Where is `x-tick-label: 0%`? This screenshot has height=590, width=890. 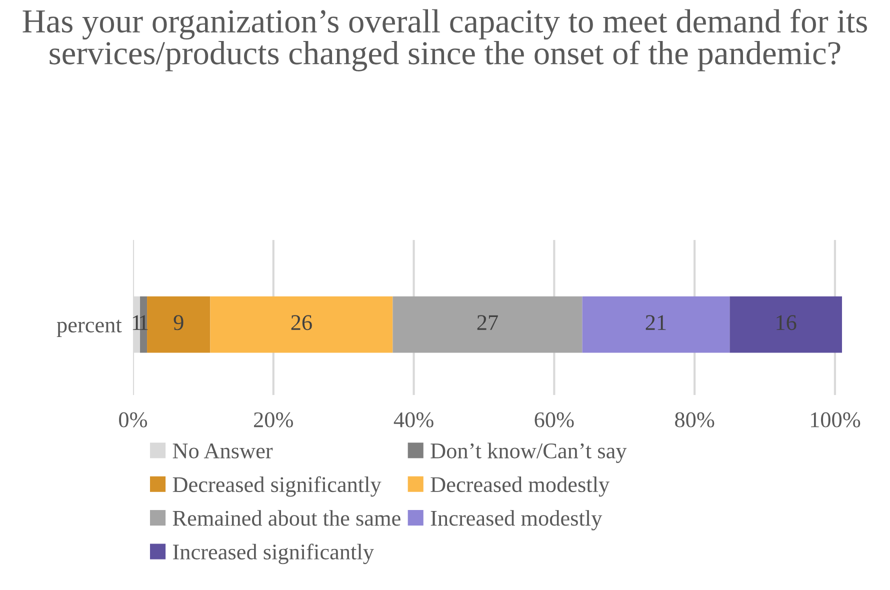
x-tick-label: 0% is located at coordinates (133, 420).